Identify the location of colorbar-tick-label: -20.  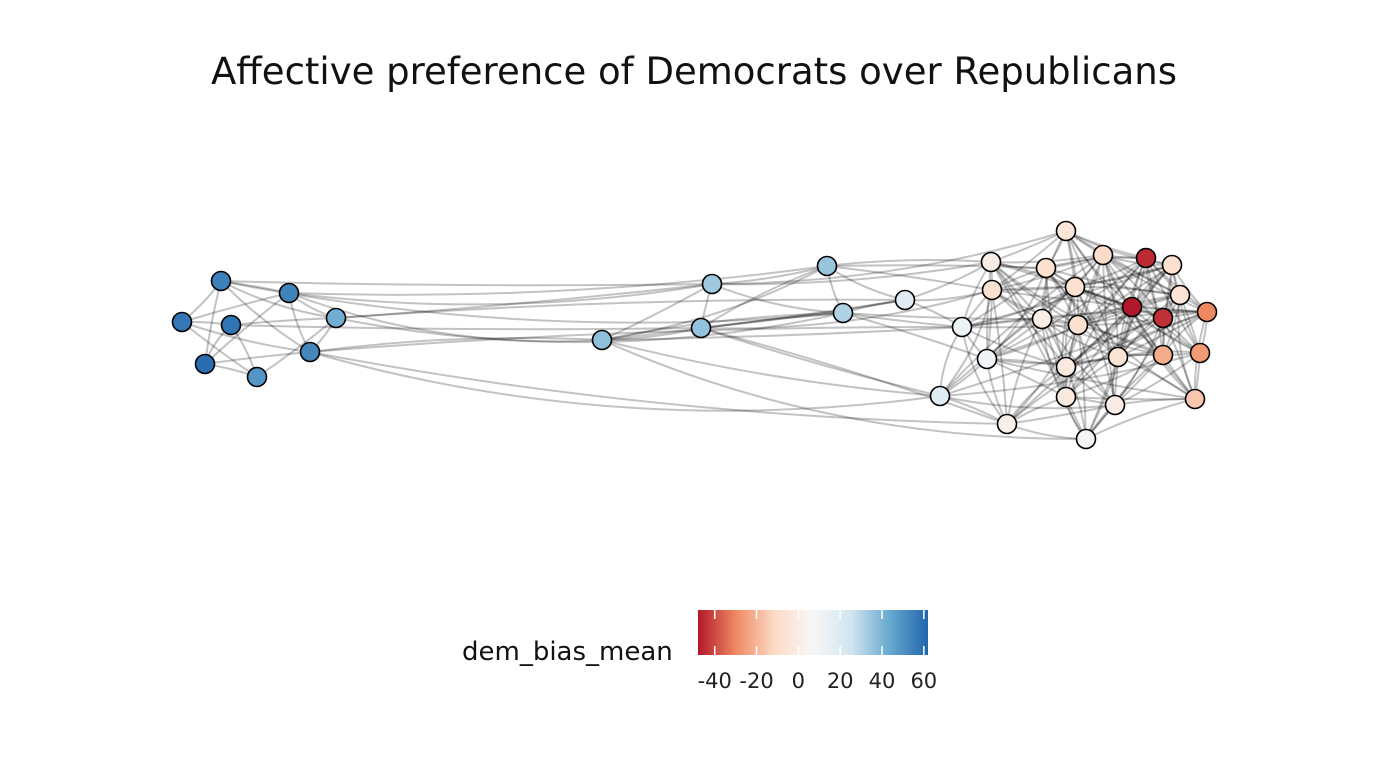
(756, 681).